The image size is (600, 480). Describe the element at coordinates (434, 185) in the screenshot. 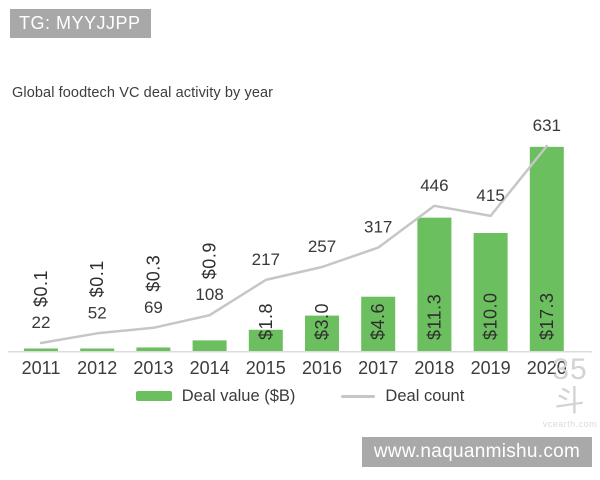

I see `count-label-2018: 446` at that location.